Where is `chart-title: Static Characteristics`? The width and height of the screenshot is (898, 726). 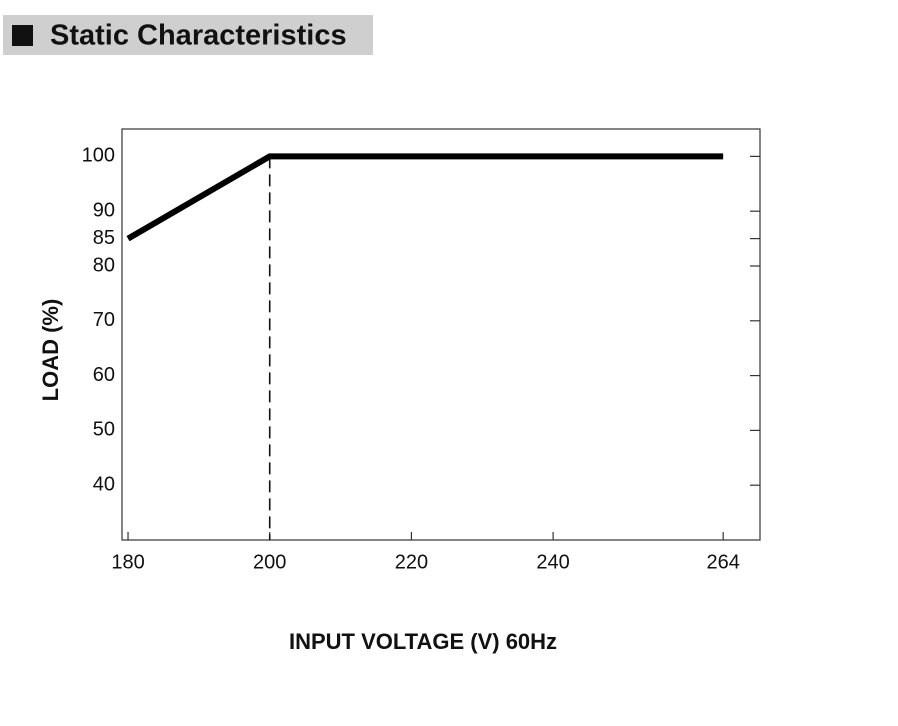
chart-title: Static Characteristics is located at coordinates (198, 36).